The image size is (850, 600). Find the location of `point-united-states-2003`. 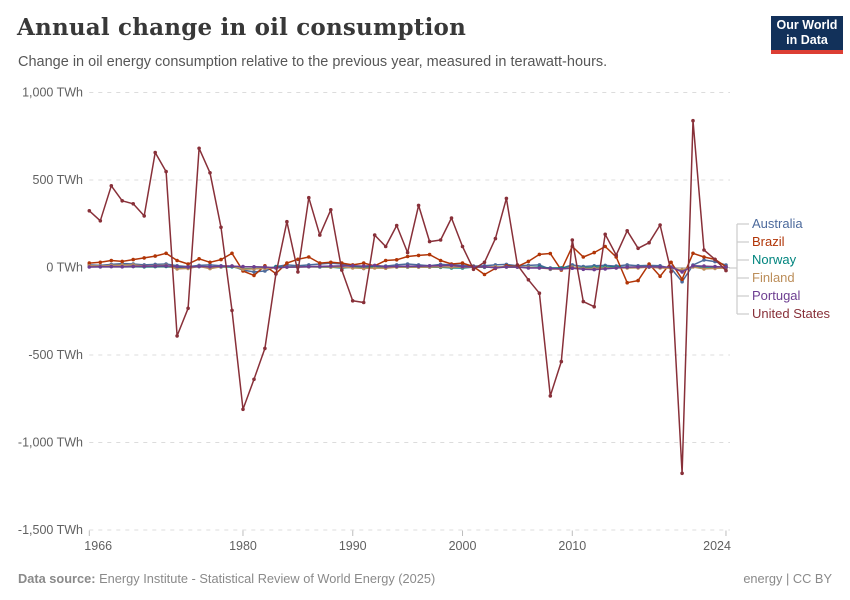

point-united-states-2003 is located at coordinates (495, 238).